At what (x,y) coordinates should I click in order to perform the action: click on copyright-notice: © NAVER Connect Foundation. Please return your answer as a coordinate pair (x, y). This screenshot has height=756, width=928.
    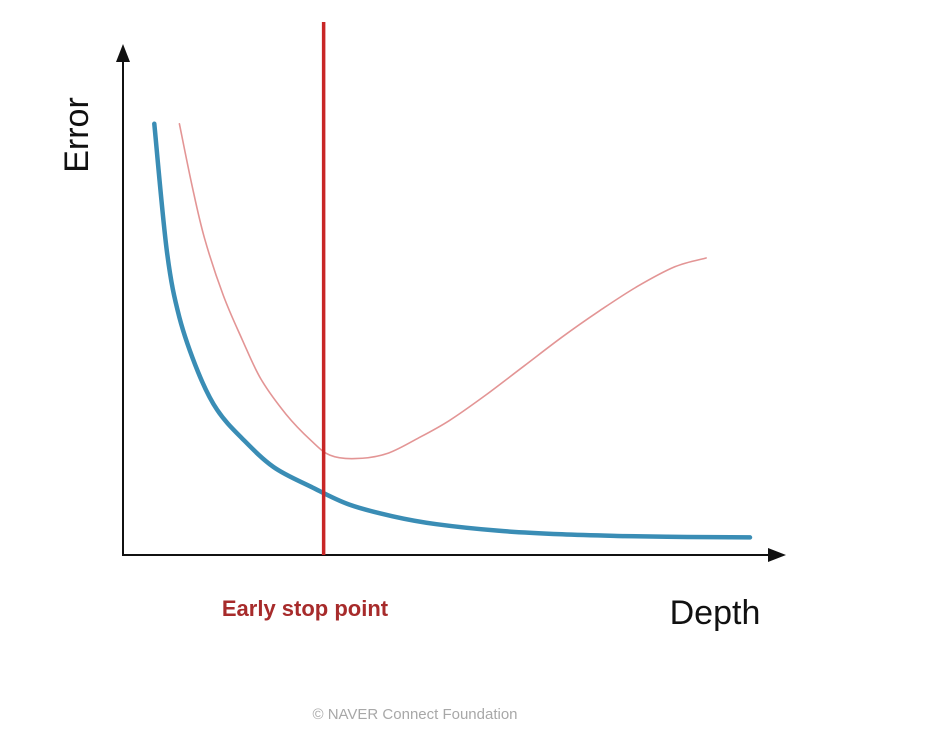
    Looking at the image, I should click on (415, 714).